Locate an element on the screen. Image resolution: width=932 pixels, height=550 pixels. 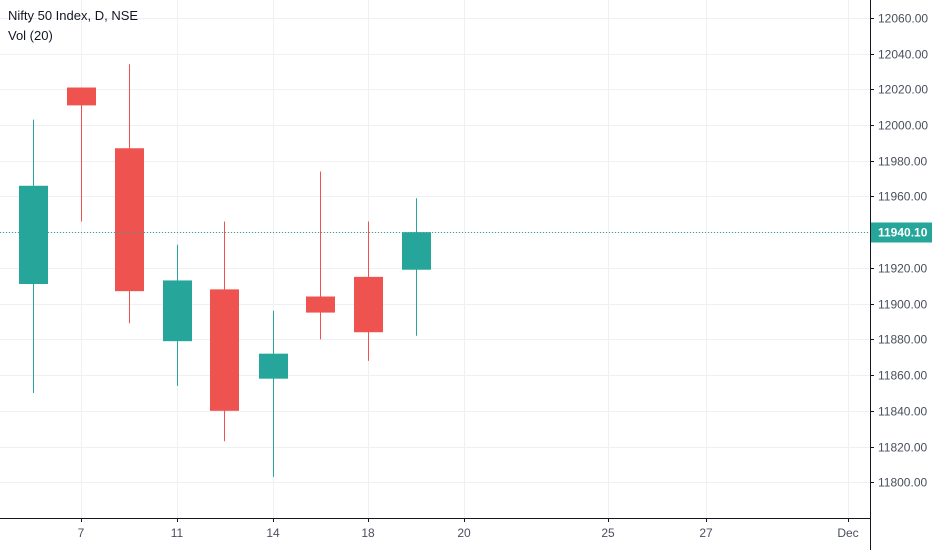
chart-legend: Nifty 50 Index, D, NSE Vol (20) is located at coordinates (73, 26).